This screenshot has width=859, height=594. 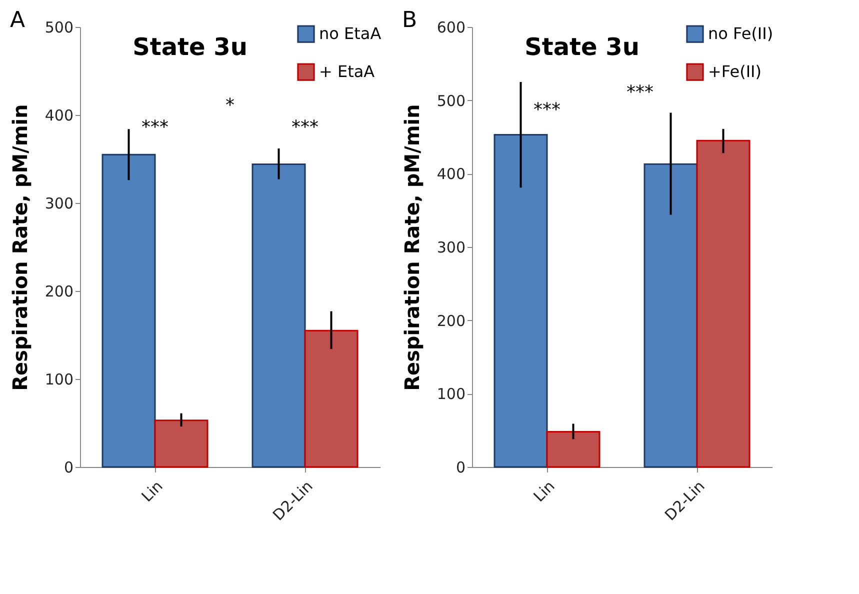 I want to click on text: B, so click(x=410, y=20).